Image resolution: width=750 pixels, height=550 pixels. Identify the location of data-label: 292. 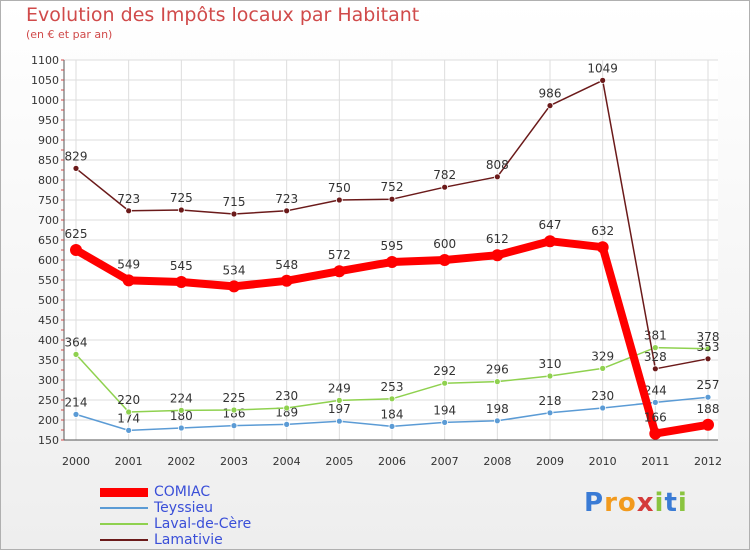
(444, 371).